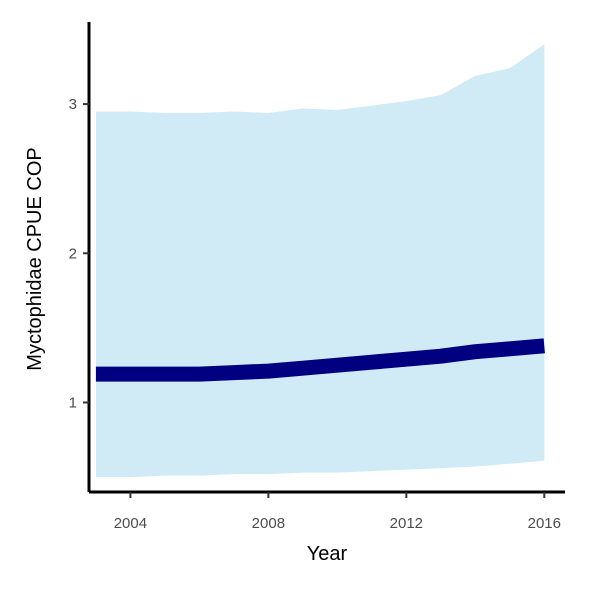 This screenshot has width=590, height=590. What do you see at coordinates (35, 258) in the screenshot?
I see `y-axis-title: Myctophidae CPUE COP` at bounding box center [35, 258].